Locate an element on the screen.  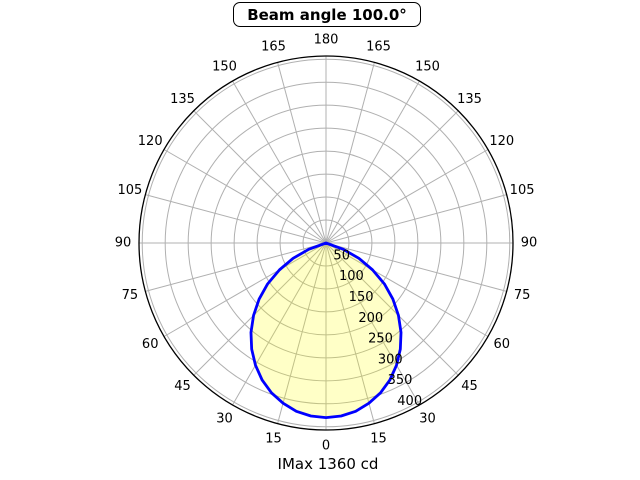
radial-gridline is located at coordinates (326, 243).